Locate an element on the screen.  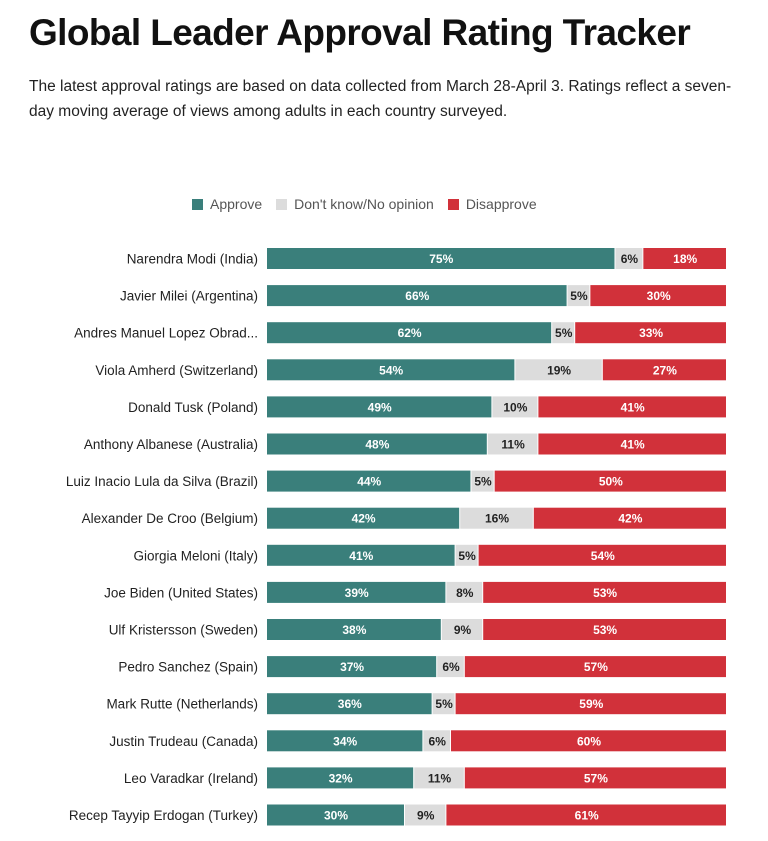
bar-row: Donald Tusk (Poland) 49% 10% 41% is located at coordinates (427, 407).